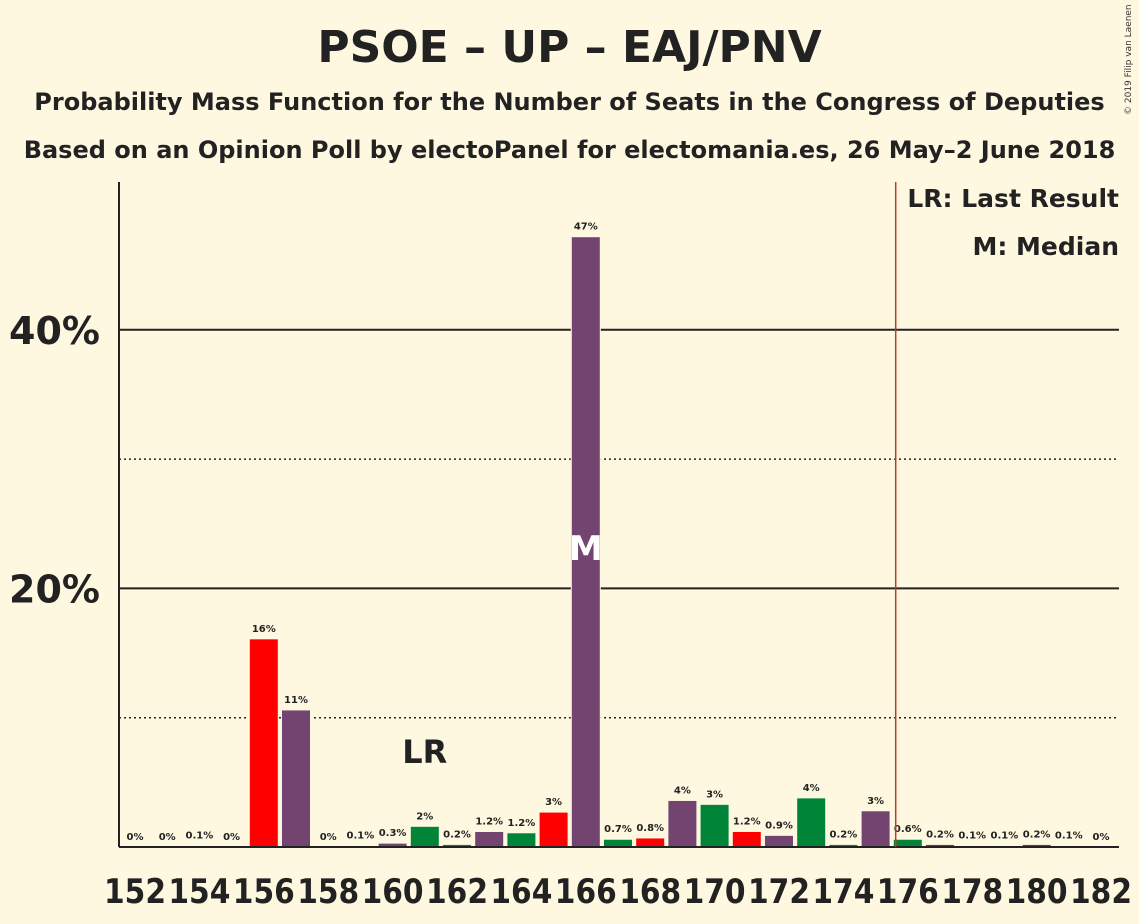  Describe the element at coordinates (908, 892) in the screenshot. I see `x-tick-label: 176` at that location.